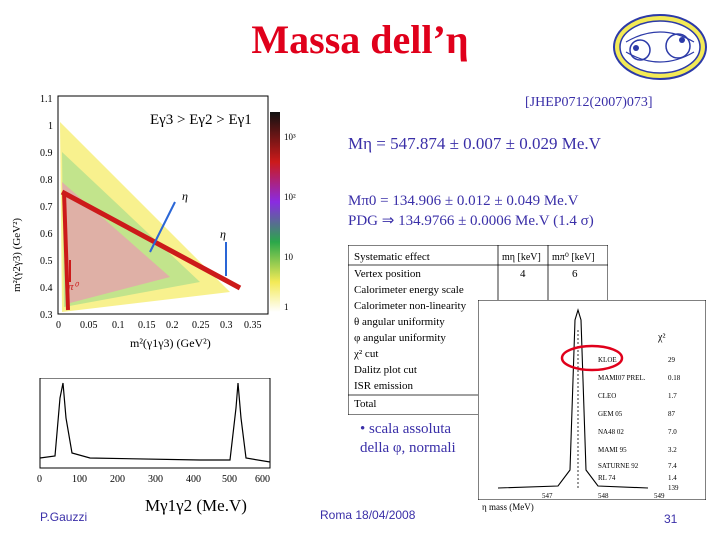 Image resolution: width=720 pixels, height=540 pixels. What do you see at coordinates (147, 325) in the screenshot?
I see `dalitz-x-tick: 0.15` at bounding box center [147, 325].